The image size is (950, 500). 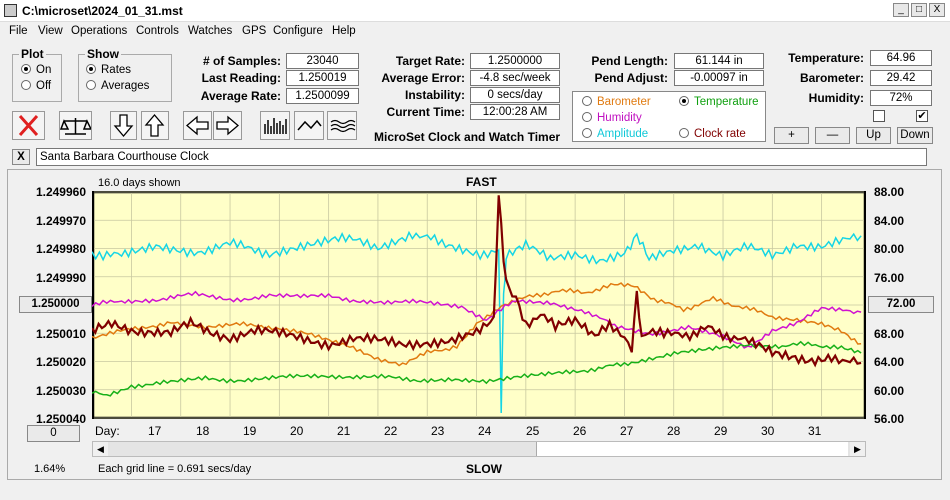 I want to click on bar-view-button, so click(x=275, y=125).